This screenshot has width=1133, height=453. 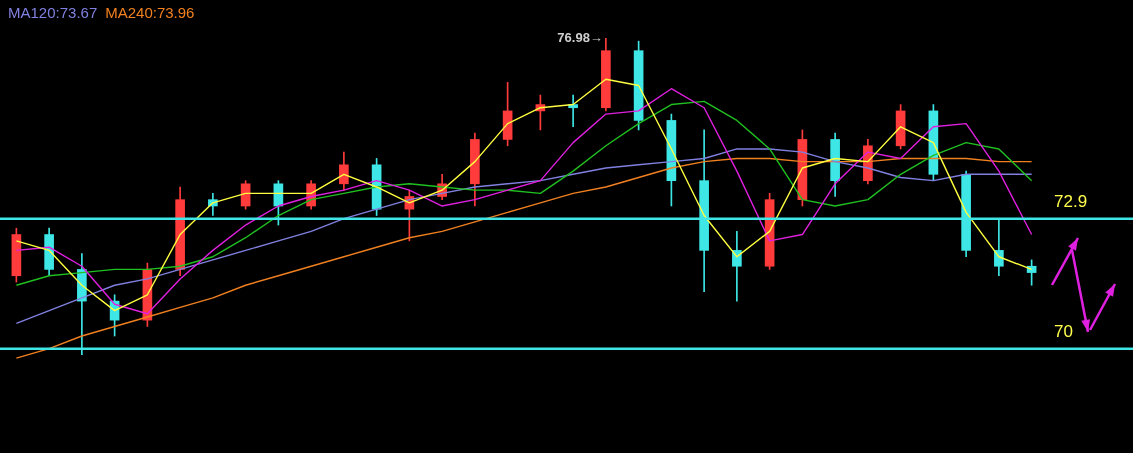 What do you see at coordinates (53, 12) in the screenshot?
I see `text: MA120:73.67` at bounding box center [53, 12].